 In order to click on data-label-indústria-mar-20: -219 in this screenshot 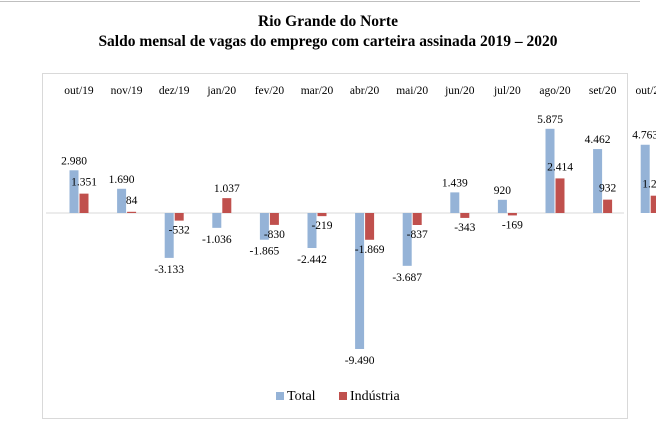, I will do `click(321, 226)`.